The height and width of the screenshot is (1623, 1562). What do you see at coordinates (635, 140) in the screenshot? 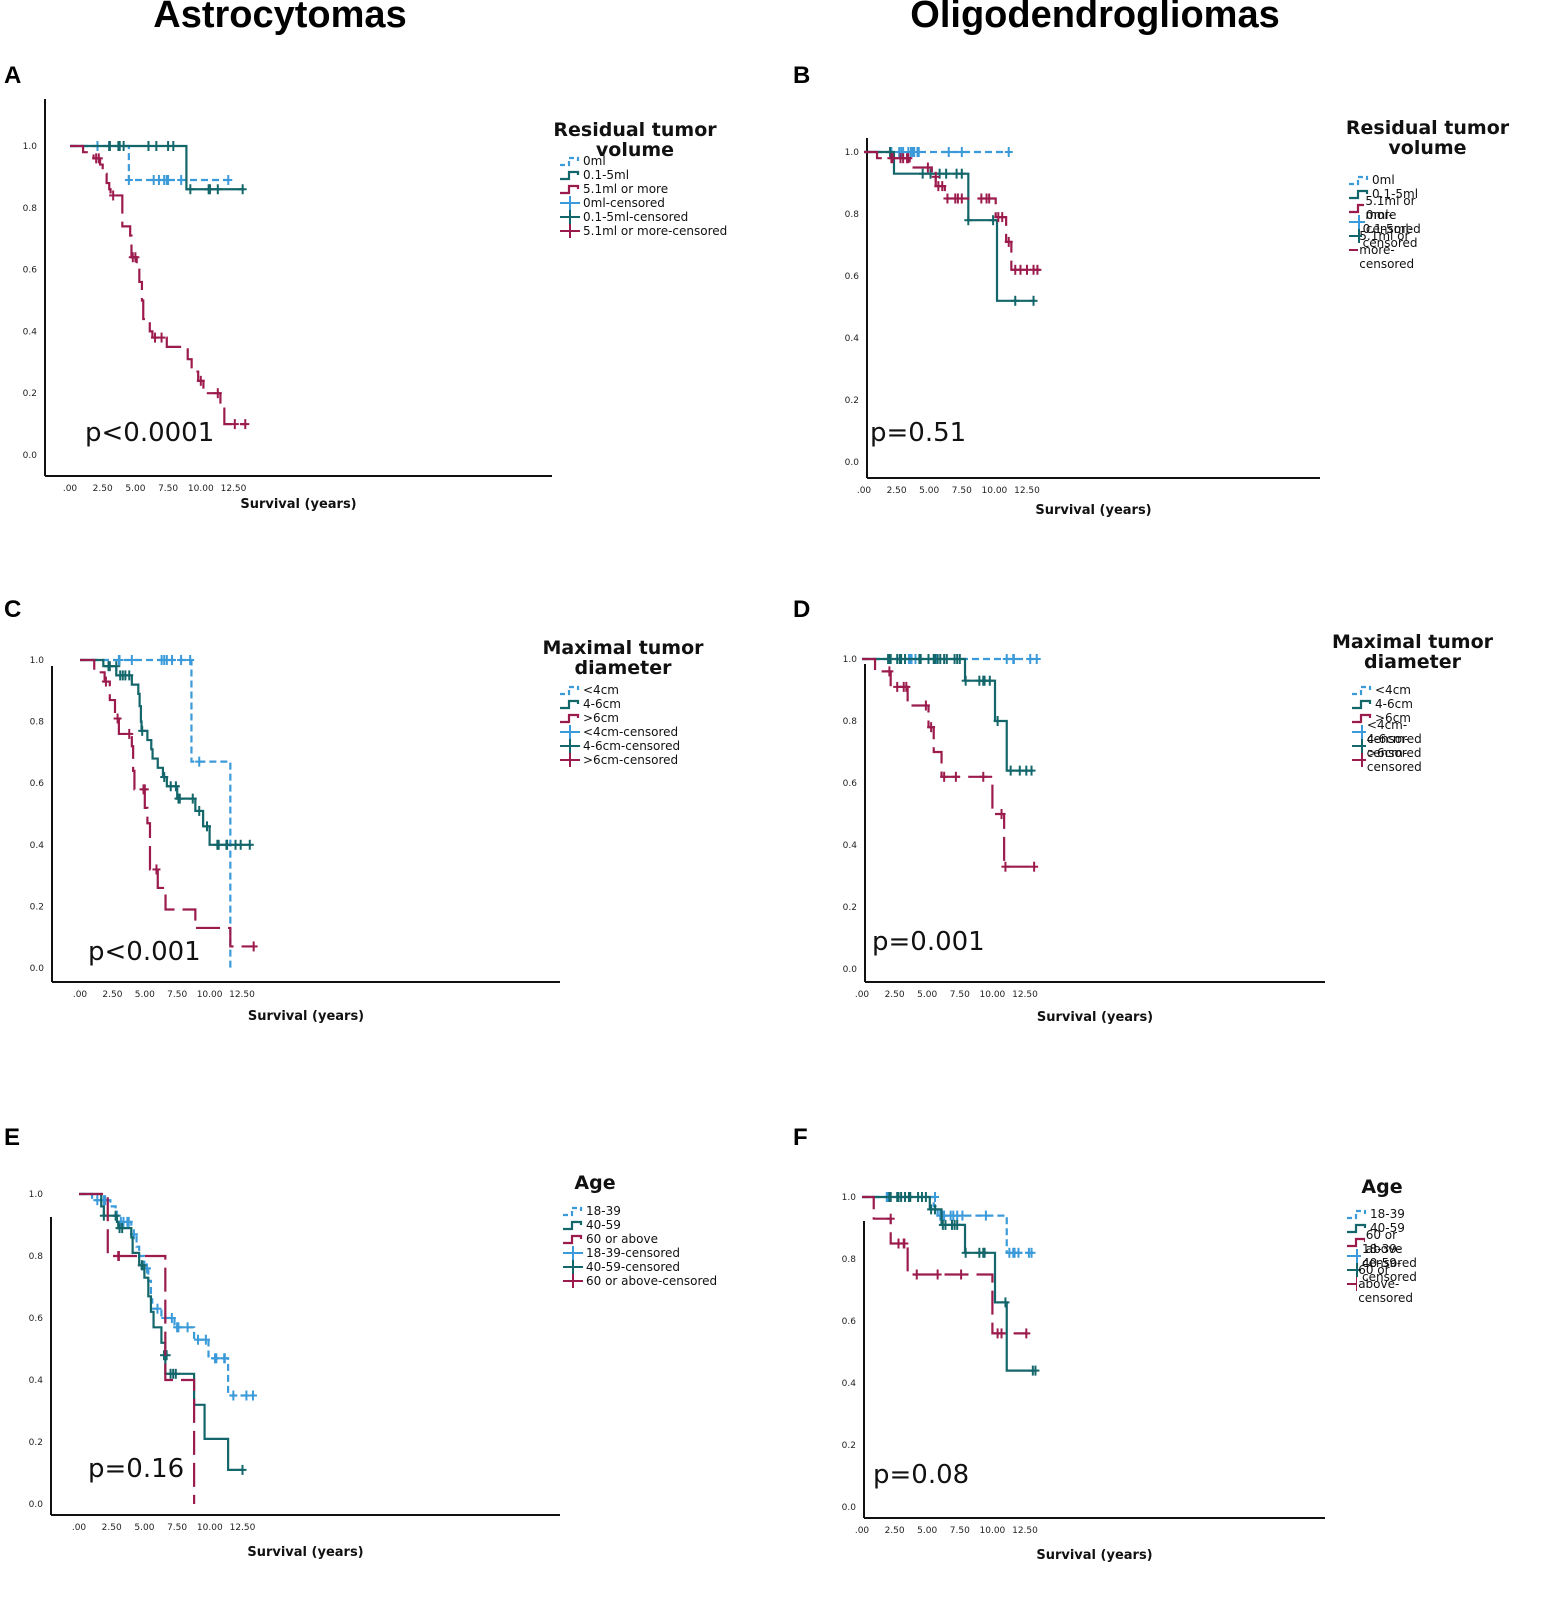
I see `legend-title: Residual tumor volume` at bounding box center [635, 140].